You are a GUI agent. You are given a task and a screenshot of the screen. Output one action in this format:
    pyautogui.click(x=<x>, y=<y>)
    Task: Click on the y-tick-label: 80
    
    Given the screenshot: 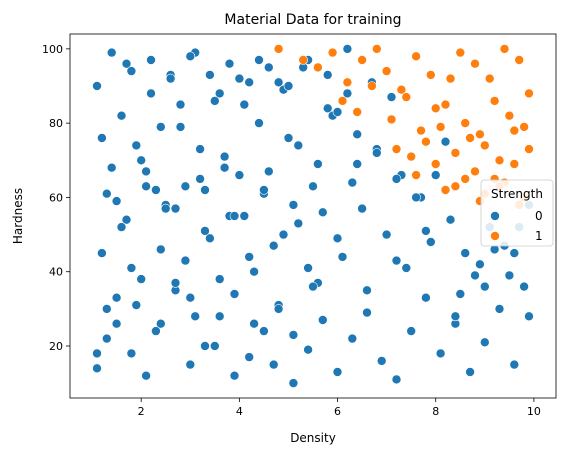 What is the action you would take?
    pyautogui.click(x=56, y=123)
    